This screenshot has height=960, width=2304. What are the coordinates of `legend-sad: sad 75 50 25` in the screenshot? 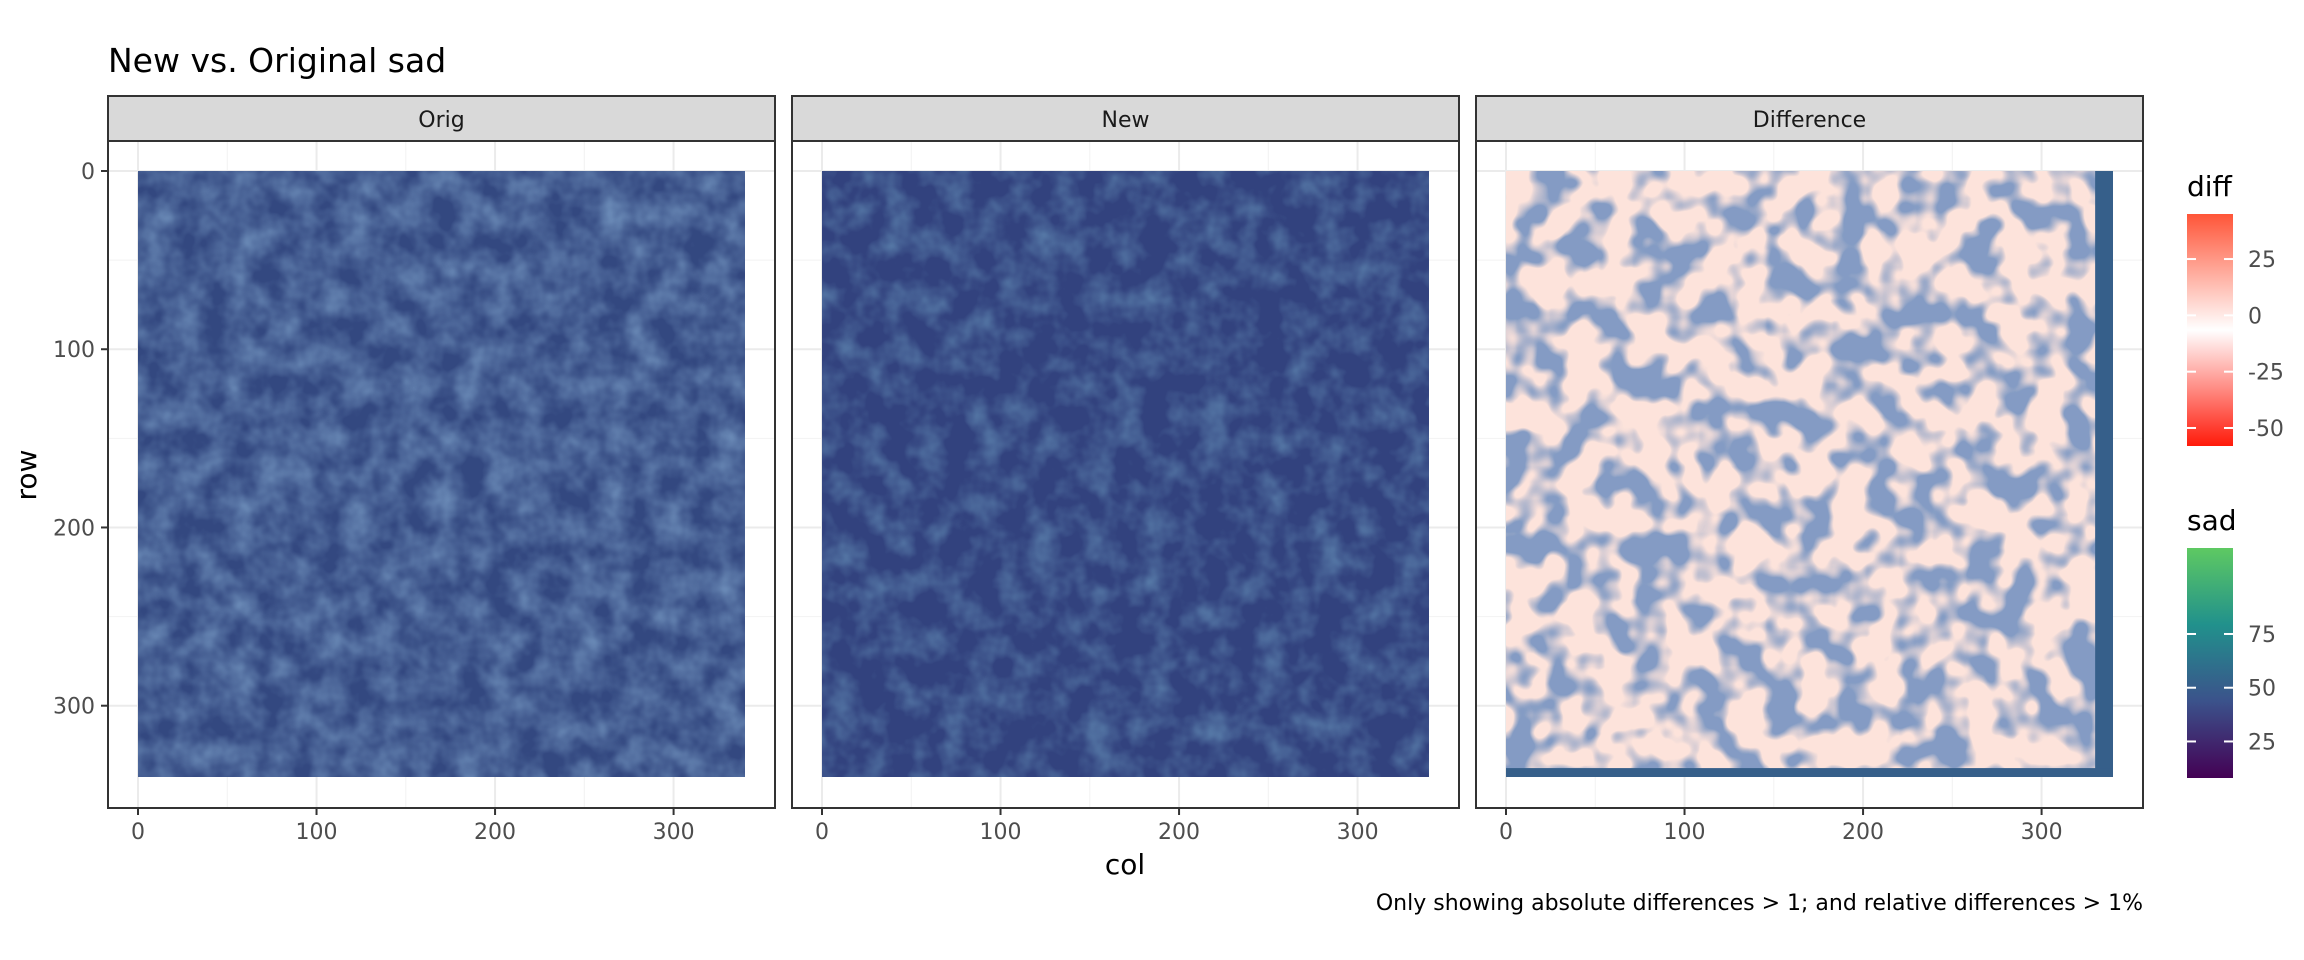 It's located at (2231, 641).